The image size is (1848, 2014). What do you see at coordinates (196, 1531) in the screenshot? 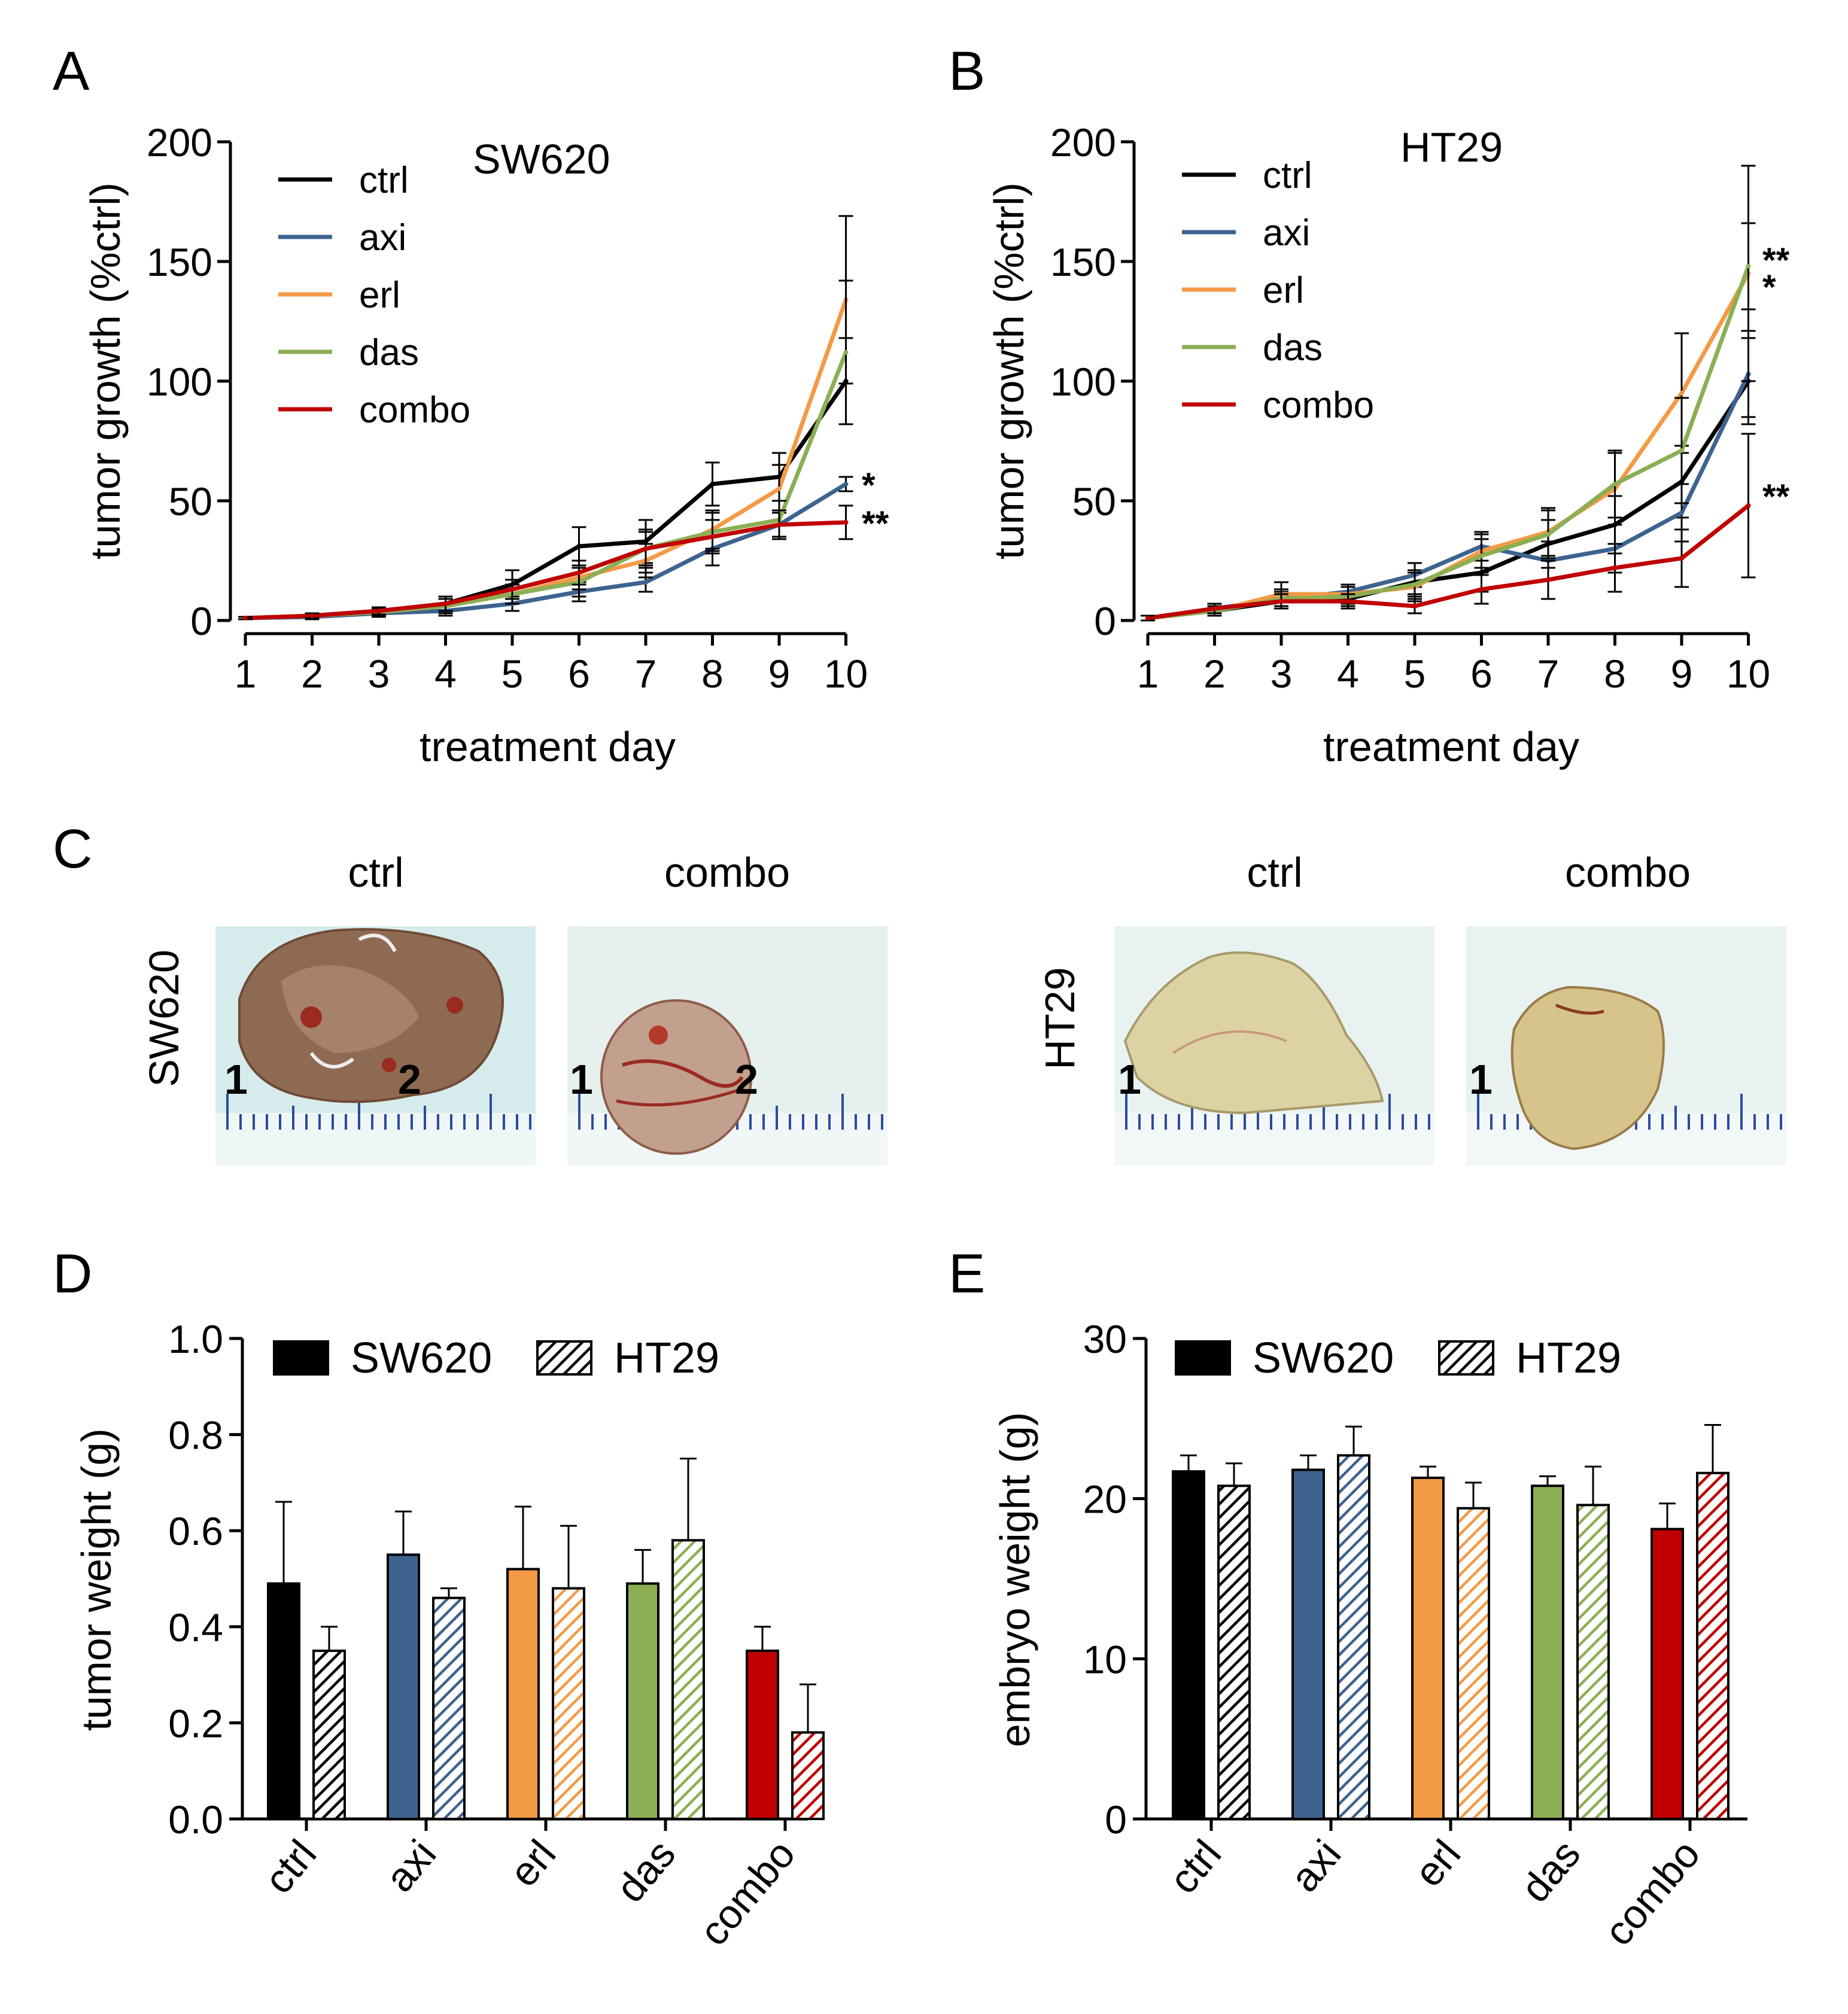
I see `y-tick-label: 0.6` at bounding box center [196, 1531].